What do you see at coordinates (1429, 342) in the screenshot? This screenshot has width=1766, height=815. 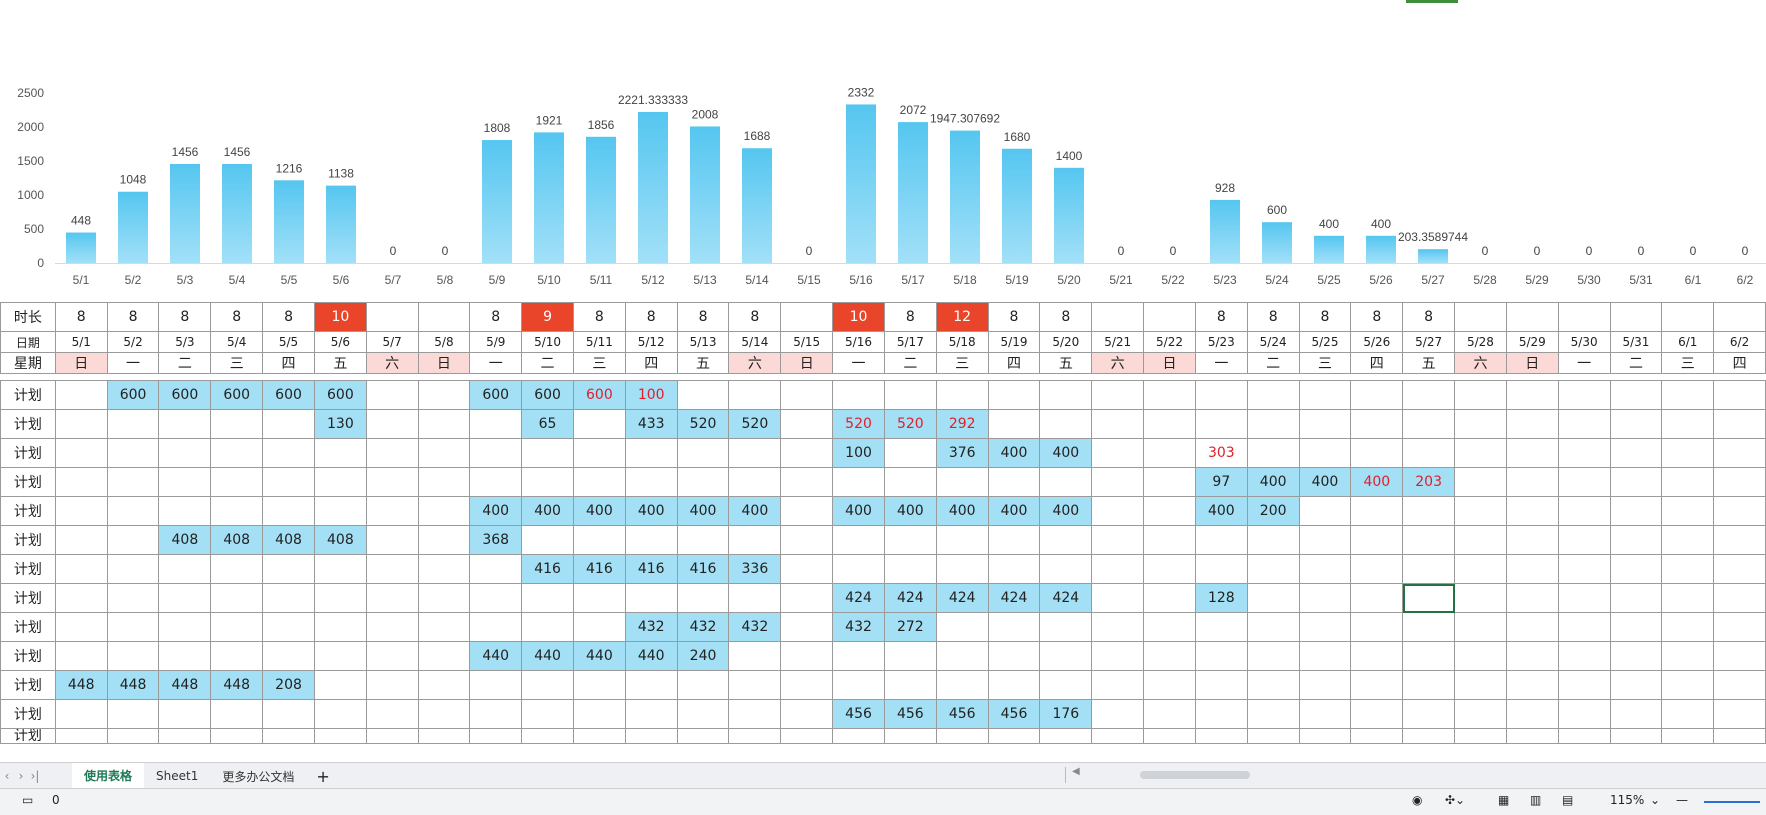 I see `date-cell: 5/27` at bounding box center [1429, 342].